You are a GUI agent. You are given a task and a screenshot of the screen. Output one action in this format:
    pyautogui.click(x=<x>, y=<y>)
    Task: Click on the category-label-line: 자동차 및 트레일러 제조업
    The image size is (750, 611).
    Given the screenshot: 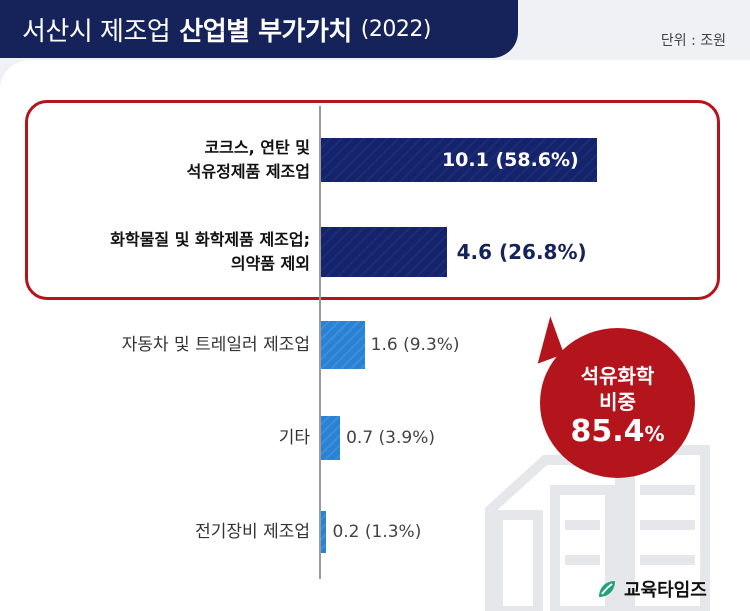 What is the action you would take?
    pyautogui.click(x=215, y=345)
    